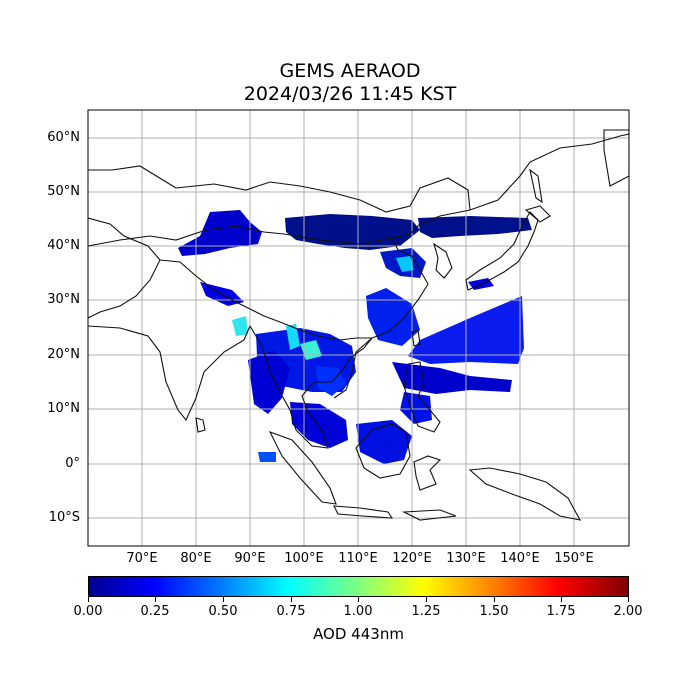 The height and width of the screenshot is (700, 700). What do you see at coordinates (520, 558) in the screenshot?
I see `lon-label-140e: 140°E` at bounding box center [520, 558].